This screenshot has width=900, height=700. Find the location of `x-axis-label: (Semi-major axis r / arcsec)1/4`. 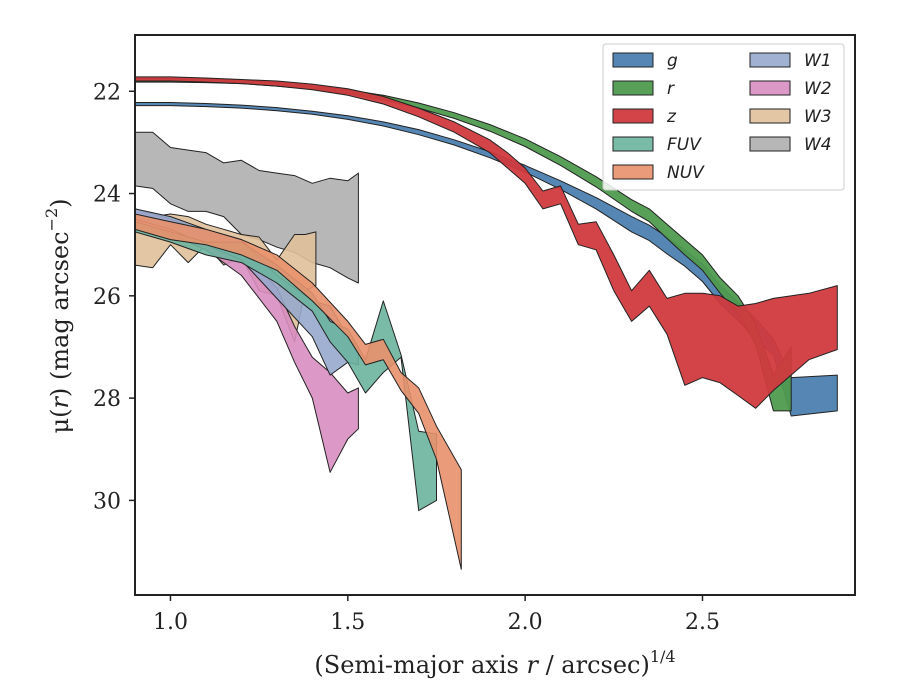

x-axis-label: (Semi-major axis r / arcsec)1/4 is located at coordinates (494, 663).